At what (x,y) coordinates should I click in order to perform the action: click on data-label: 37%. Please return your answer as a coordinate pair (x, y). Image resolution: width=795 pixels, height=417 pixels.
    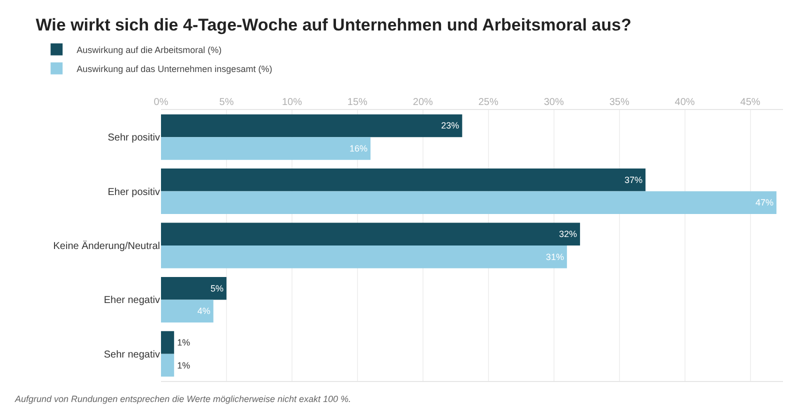
    Looking at the image, I should click on (633, 179).